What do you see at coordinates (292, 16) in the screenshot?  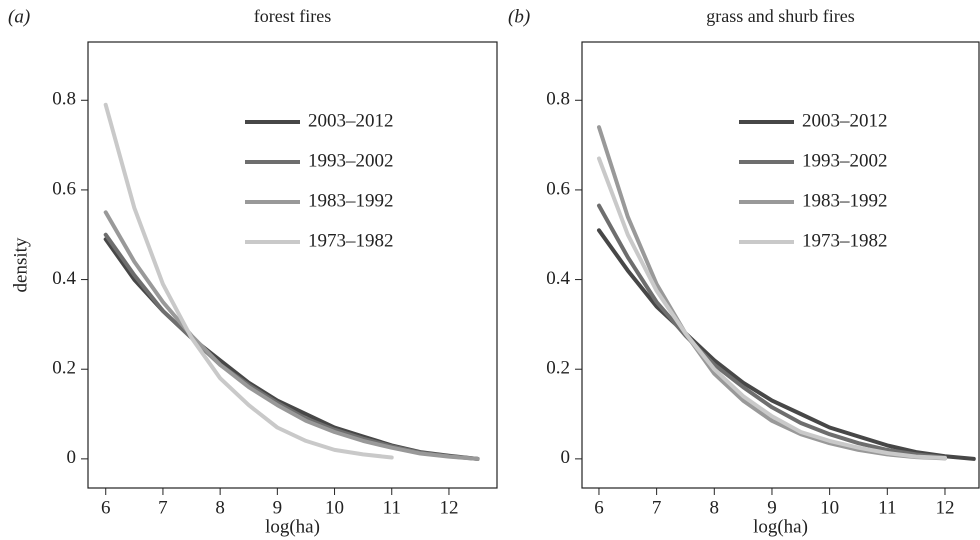 I see `chart-title: forest fires` at bounding box center [292, 16].